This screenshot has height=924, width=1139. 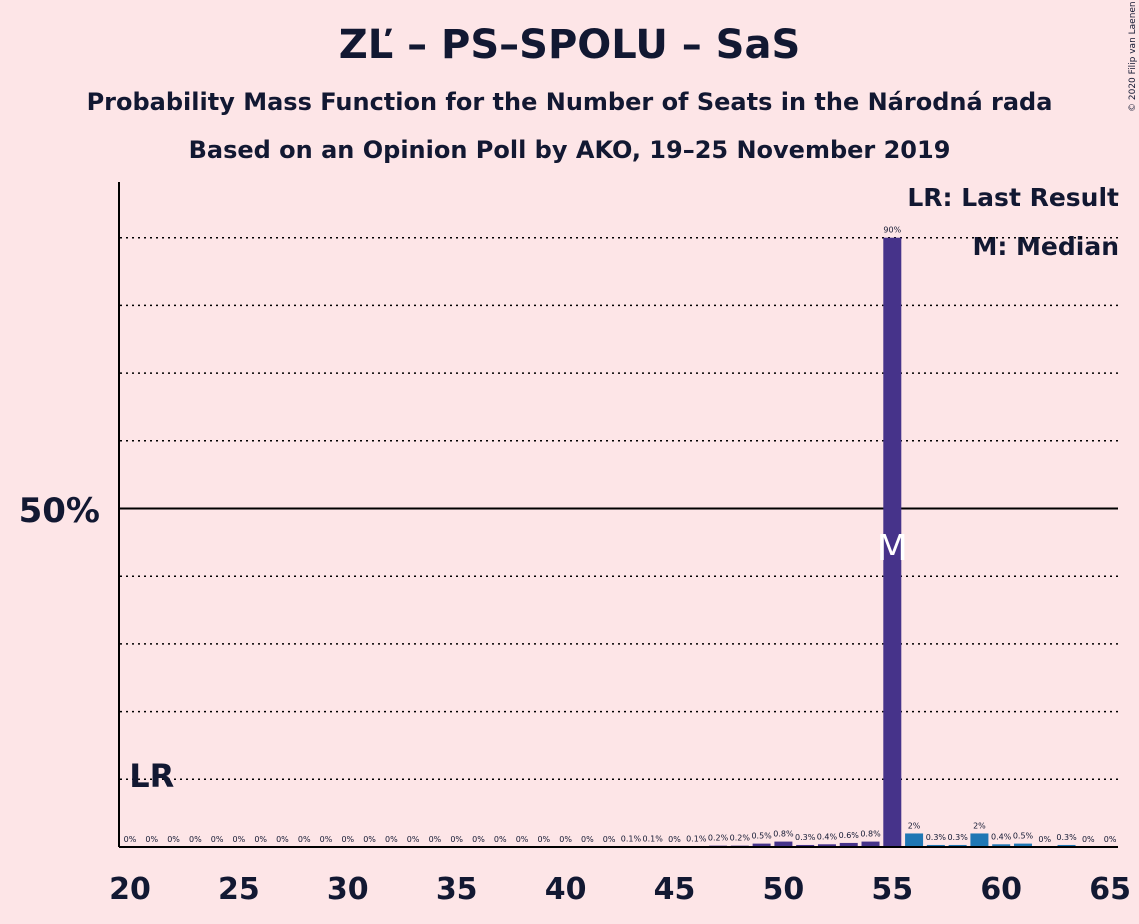 What do you see at coordinates (566, 889) in the screenshot?
I see `x-tick-label: 40` at bounding box center [566, 889].